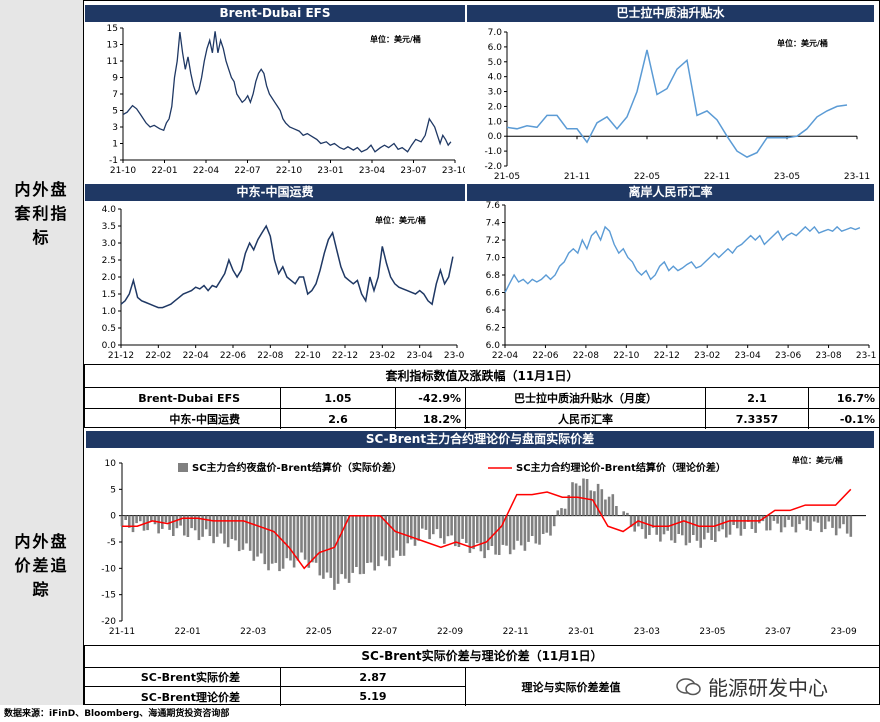 The height and width of the screenshot is (722, 880). What do you see at coordinates (183, 677) in the screenshot?
I see `table-cell: SC-Brent实际价差` at bounding box center [183, 677].